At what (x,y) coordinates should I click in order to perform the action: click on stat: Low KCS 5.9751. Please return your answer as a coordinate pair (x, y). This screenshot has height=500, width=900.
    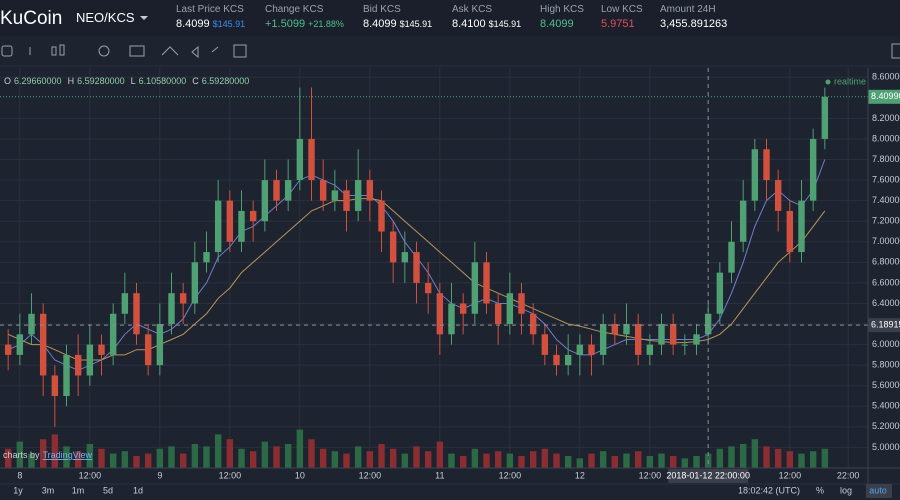
    Looking at the image, I should click on (622, 17).